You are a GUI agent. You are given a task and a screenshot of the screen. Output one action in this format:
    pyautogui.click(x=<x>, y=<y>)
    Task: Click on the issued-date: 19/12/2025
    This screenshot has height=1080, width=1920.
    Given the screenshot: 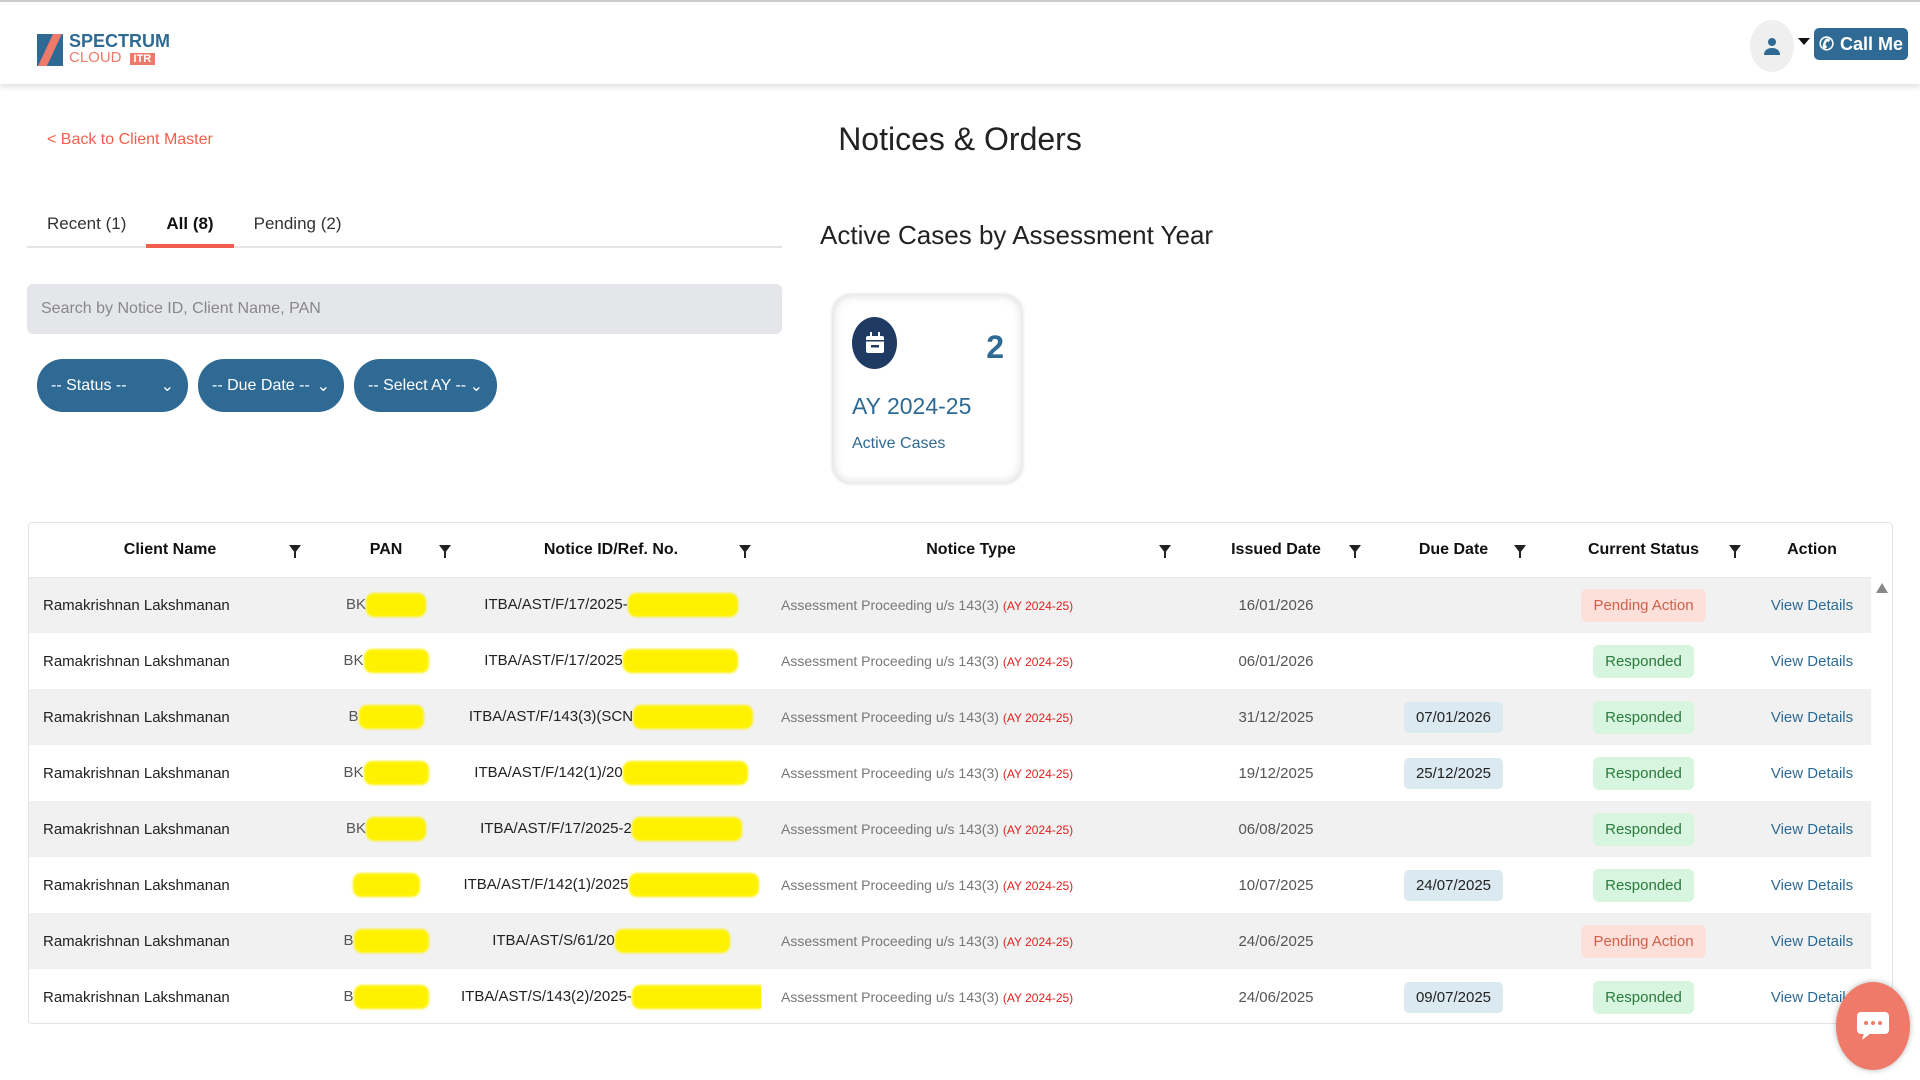 What is the action you would take?
    pyautogui.click(x=1276, y=773)
    